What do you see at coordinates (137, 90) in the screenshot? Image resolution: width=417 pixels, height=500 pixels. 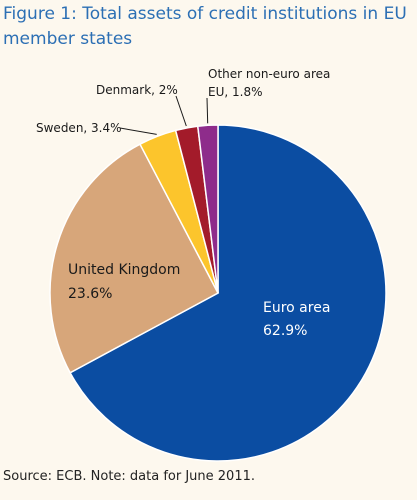 I see `denmark-label: Denmark, 2%` at bounding box center [137, 90].